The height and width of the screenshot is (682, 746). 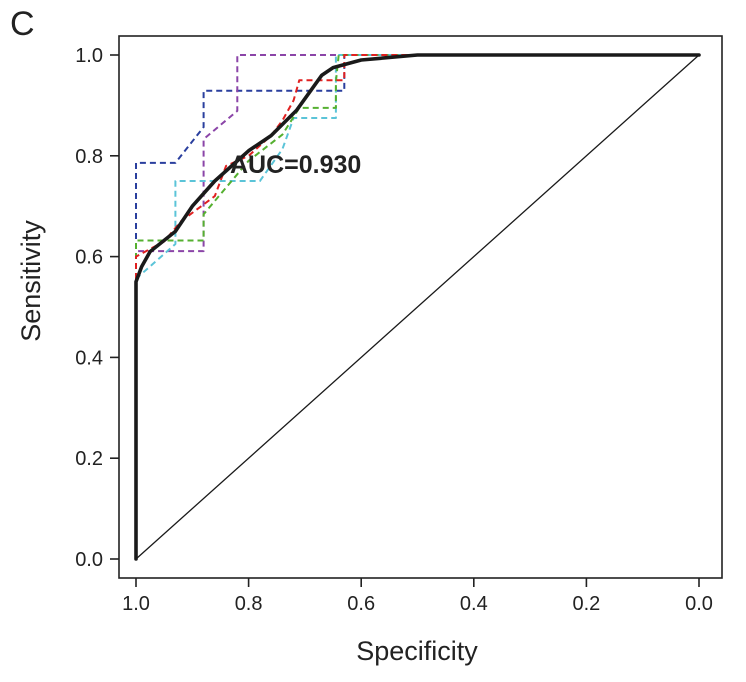 I want to click on auc-annotation: AUC=0.930, so click(x=295, y=165).